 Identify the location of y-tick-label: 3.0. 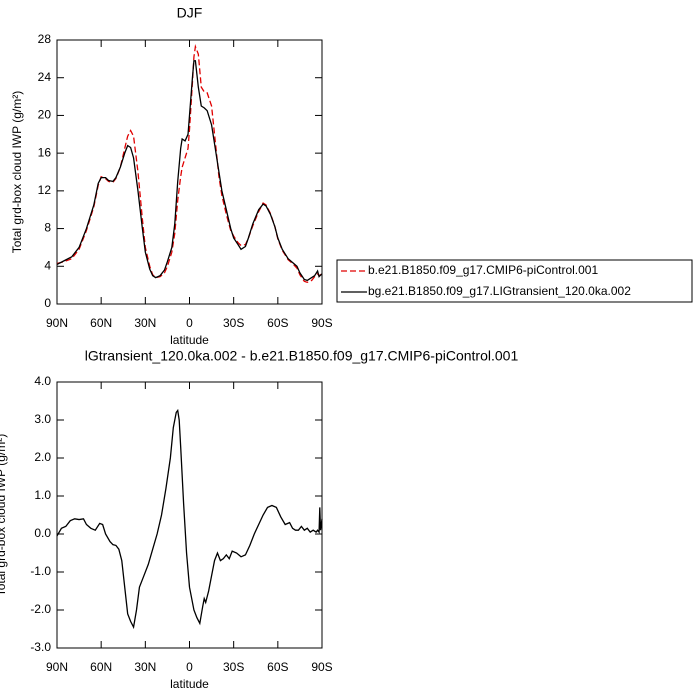
(42, 419).